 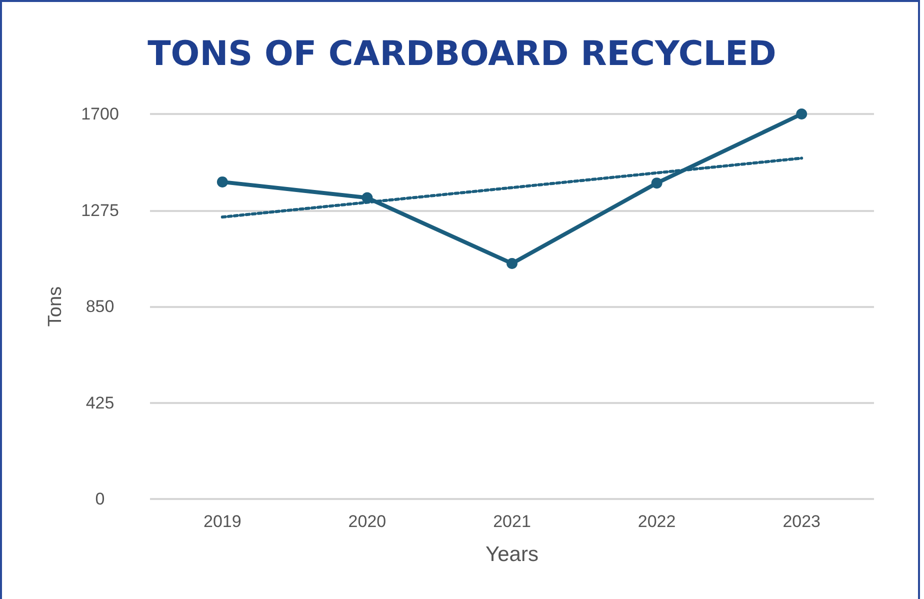 What do you see at coordinates (222, 521) in the screenshot?
I see `x-tick-label: 2019` at bounding box center [222, 521].